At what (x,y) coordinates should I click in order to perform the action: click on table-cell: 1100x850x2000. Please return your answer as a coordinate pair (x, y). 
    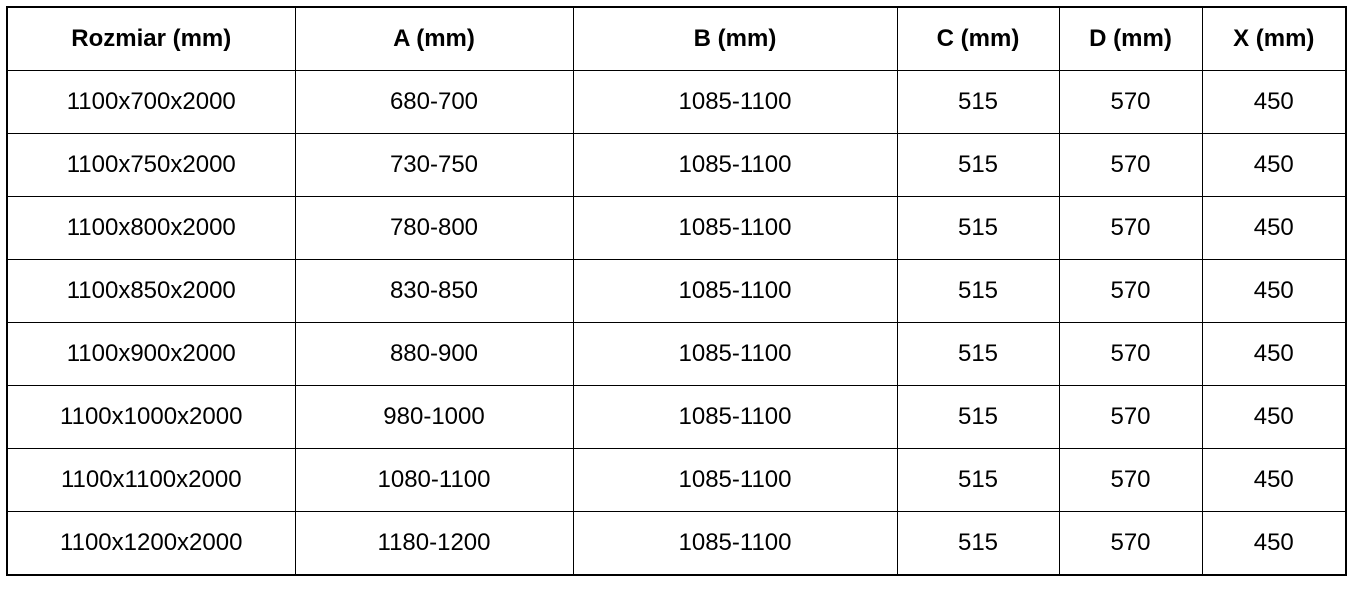
    Looking at the image, I should click on (151, 291).